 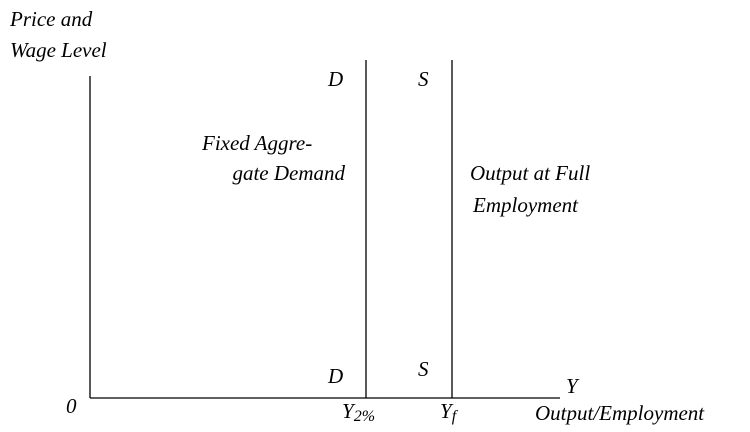 What do you see at coordinates (573, 386) in the screenshot?
I see `x-symbol: Y` at bounding box center [573, 386].